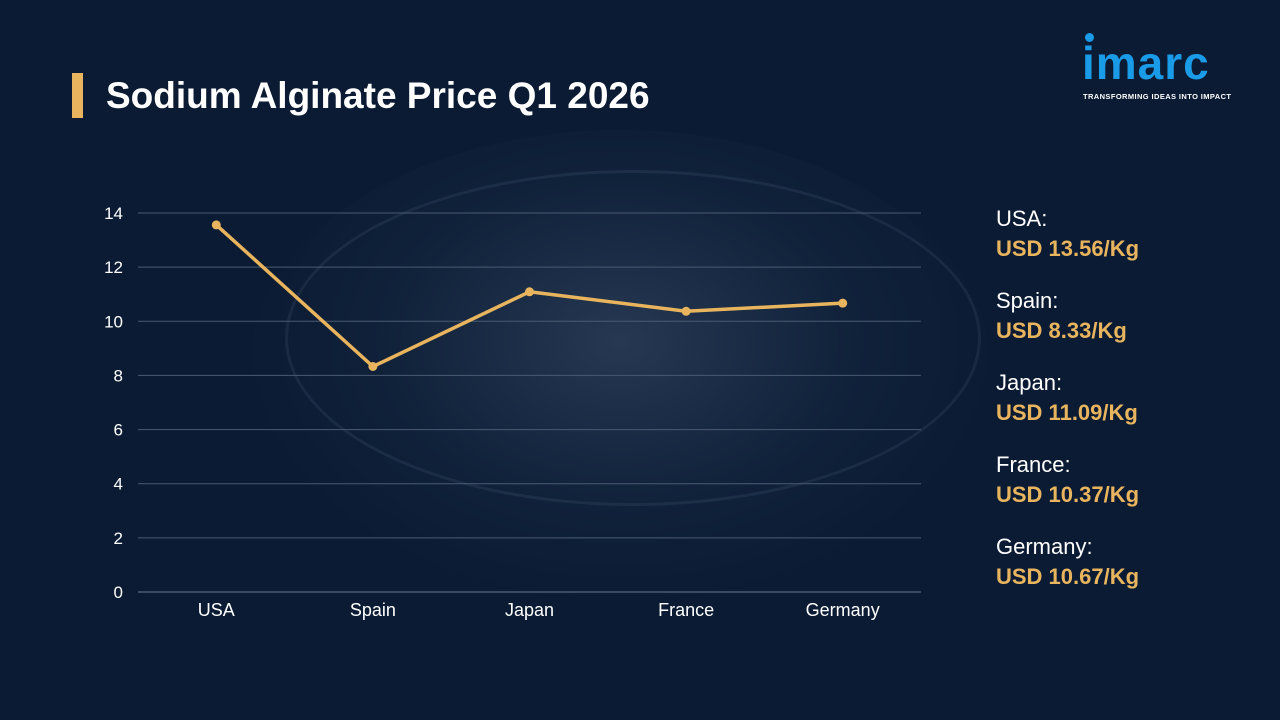 The height and width of the screenshot is (720, 1280). Describe the element at coordinates (373, 610) in the screenshot. I see `x-tick-label: Spain` at that location.